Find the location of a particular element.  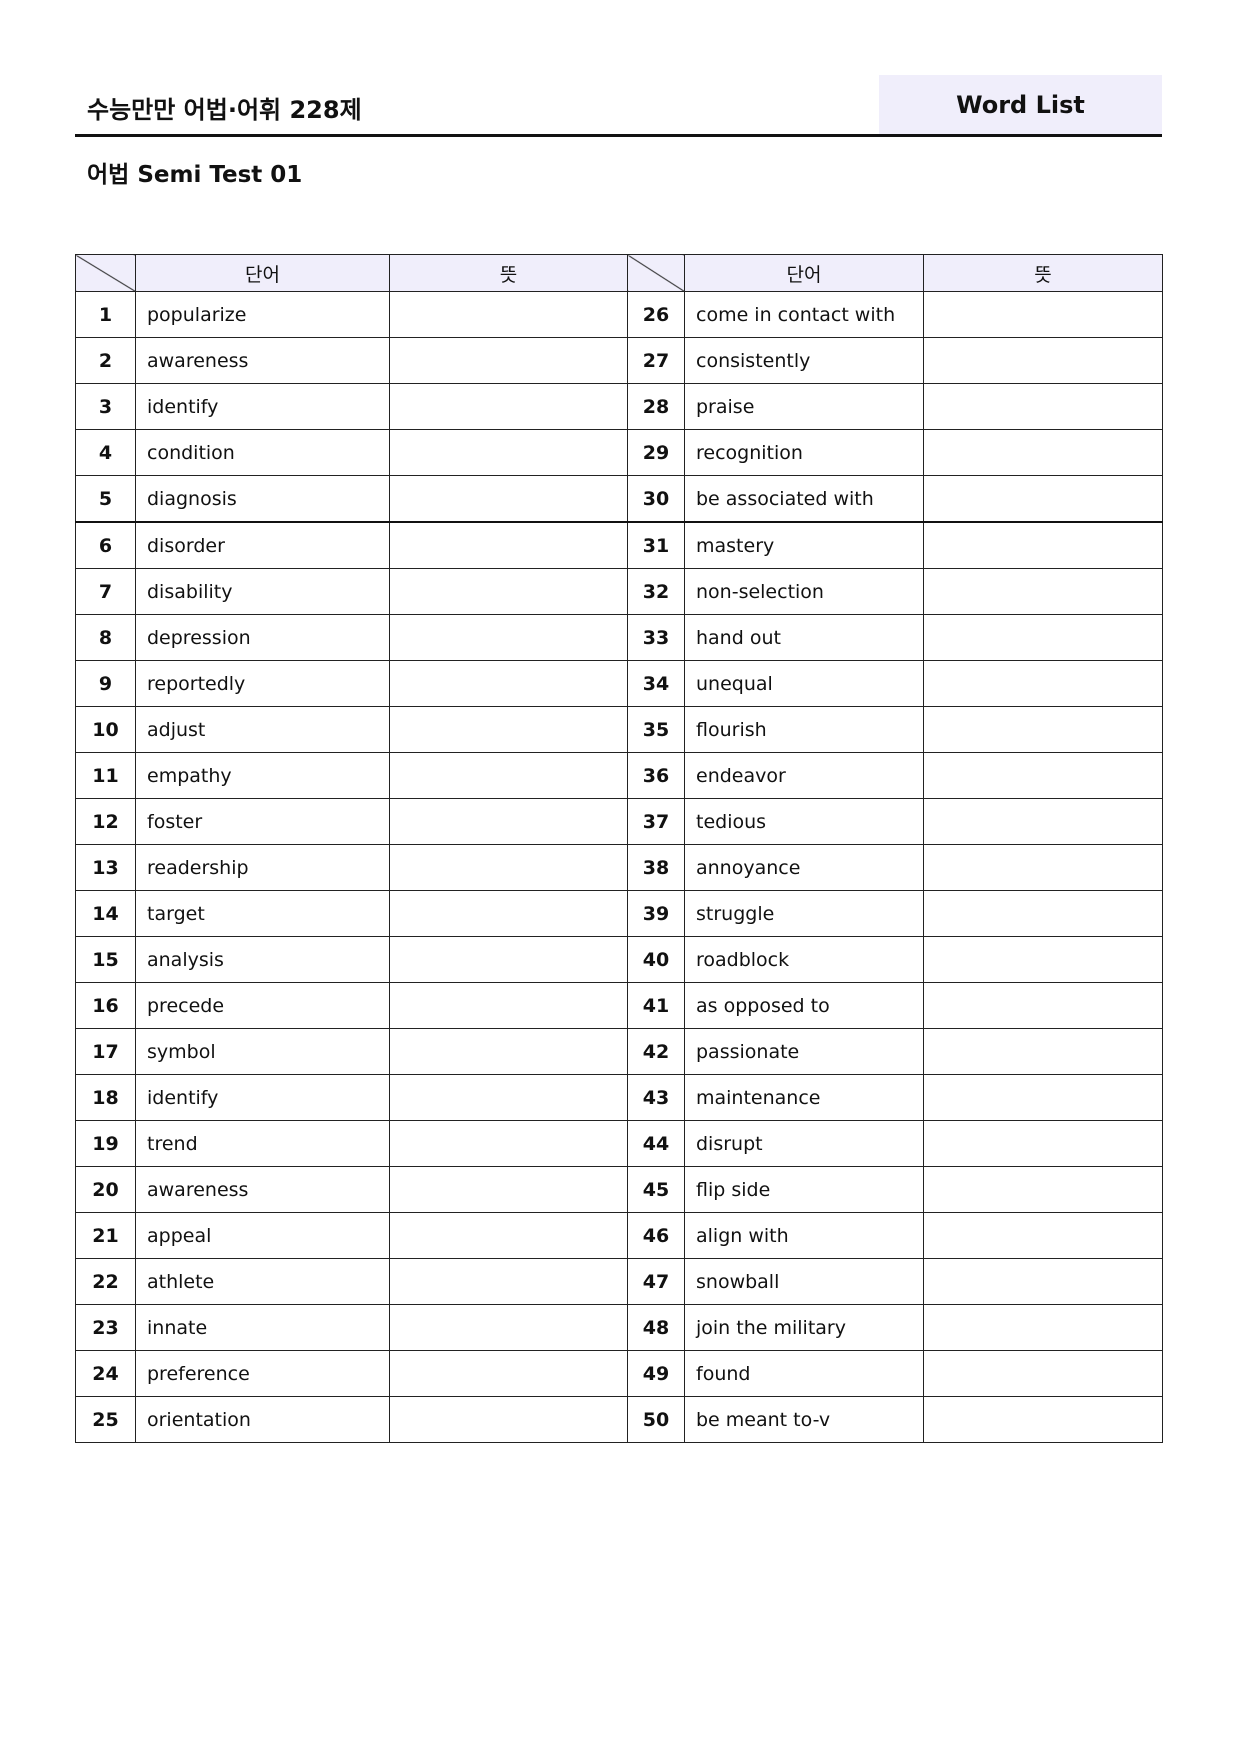

word-cell: readership is located at coordinates (262, 867).